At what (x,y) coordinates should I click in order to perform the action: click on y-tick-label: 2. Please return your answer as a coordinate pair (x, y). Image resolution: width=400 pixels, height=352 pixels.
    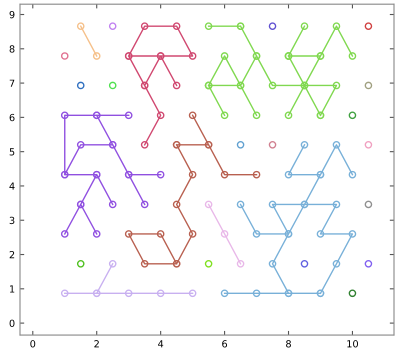
    Looking at the image, I should click on (12, 254).